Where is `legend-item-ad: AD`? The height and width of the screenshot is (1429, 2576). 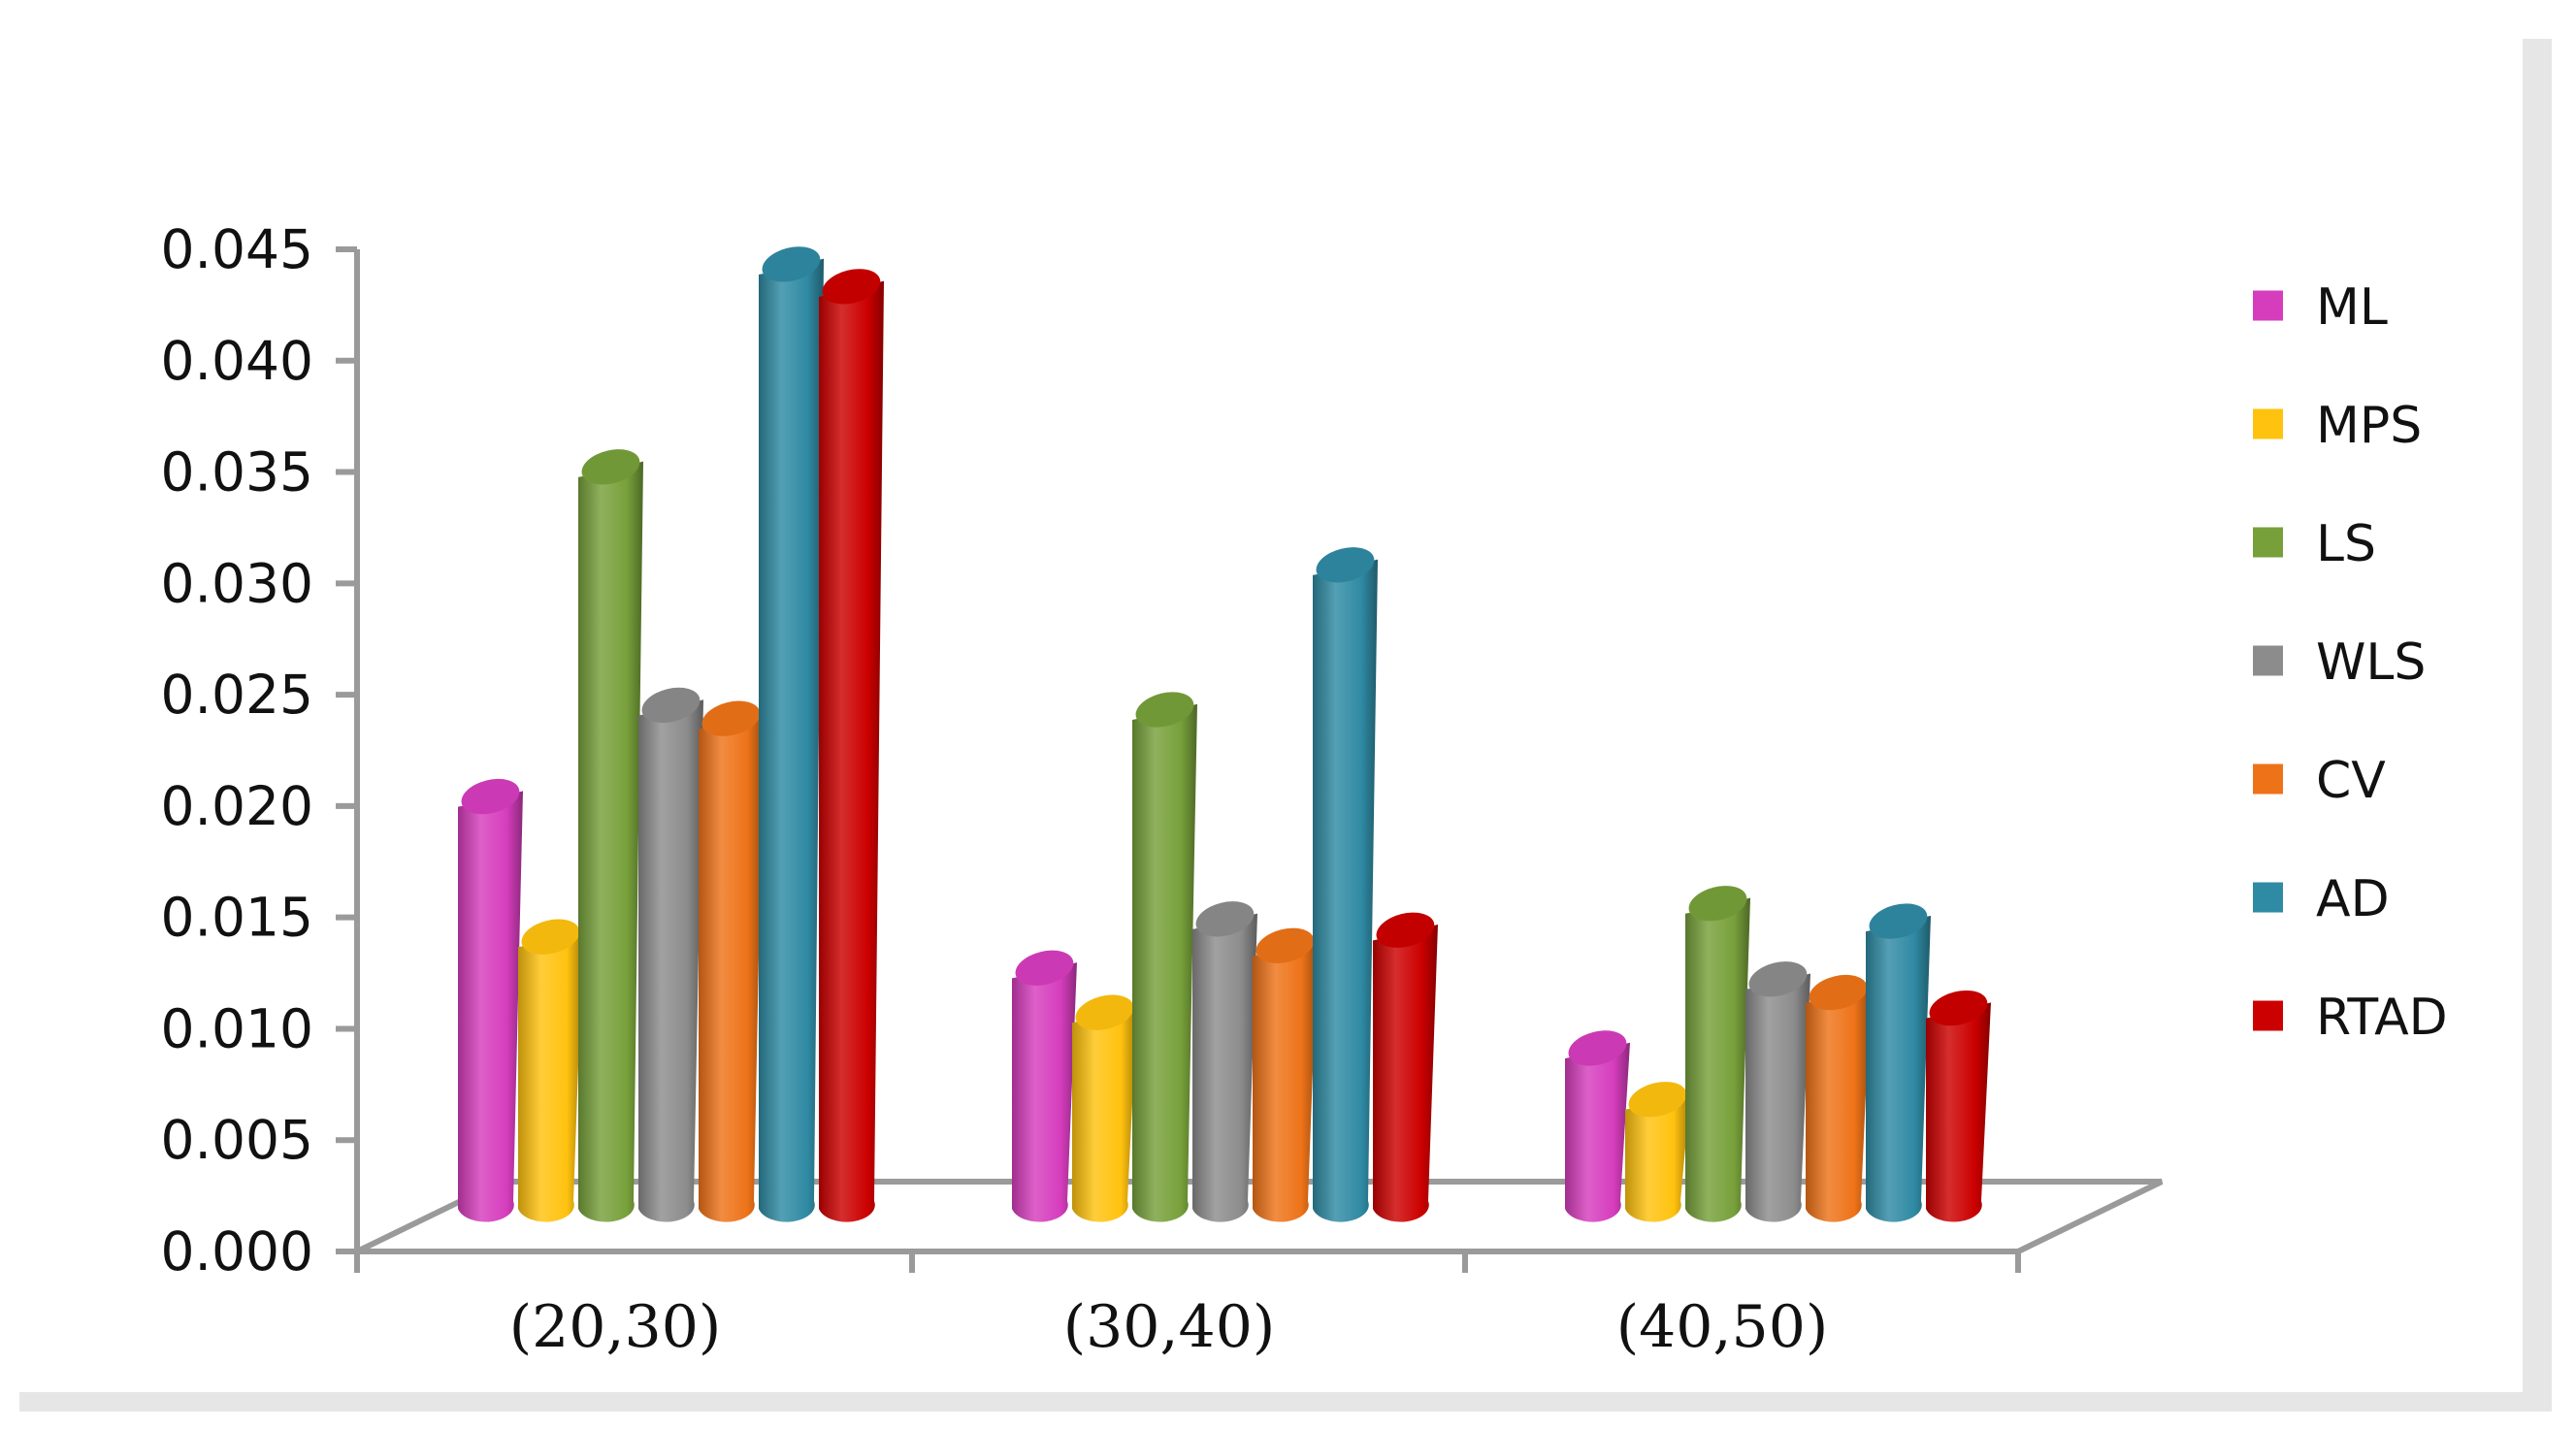 legend-item-ad: AD is located at coordinates (2321, 899).